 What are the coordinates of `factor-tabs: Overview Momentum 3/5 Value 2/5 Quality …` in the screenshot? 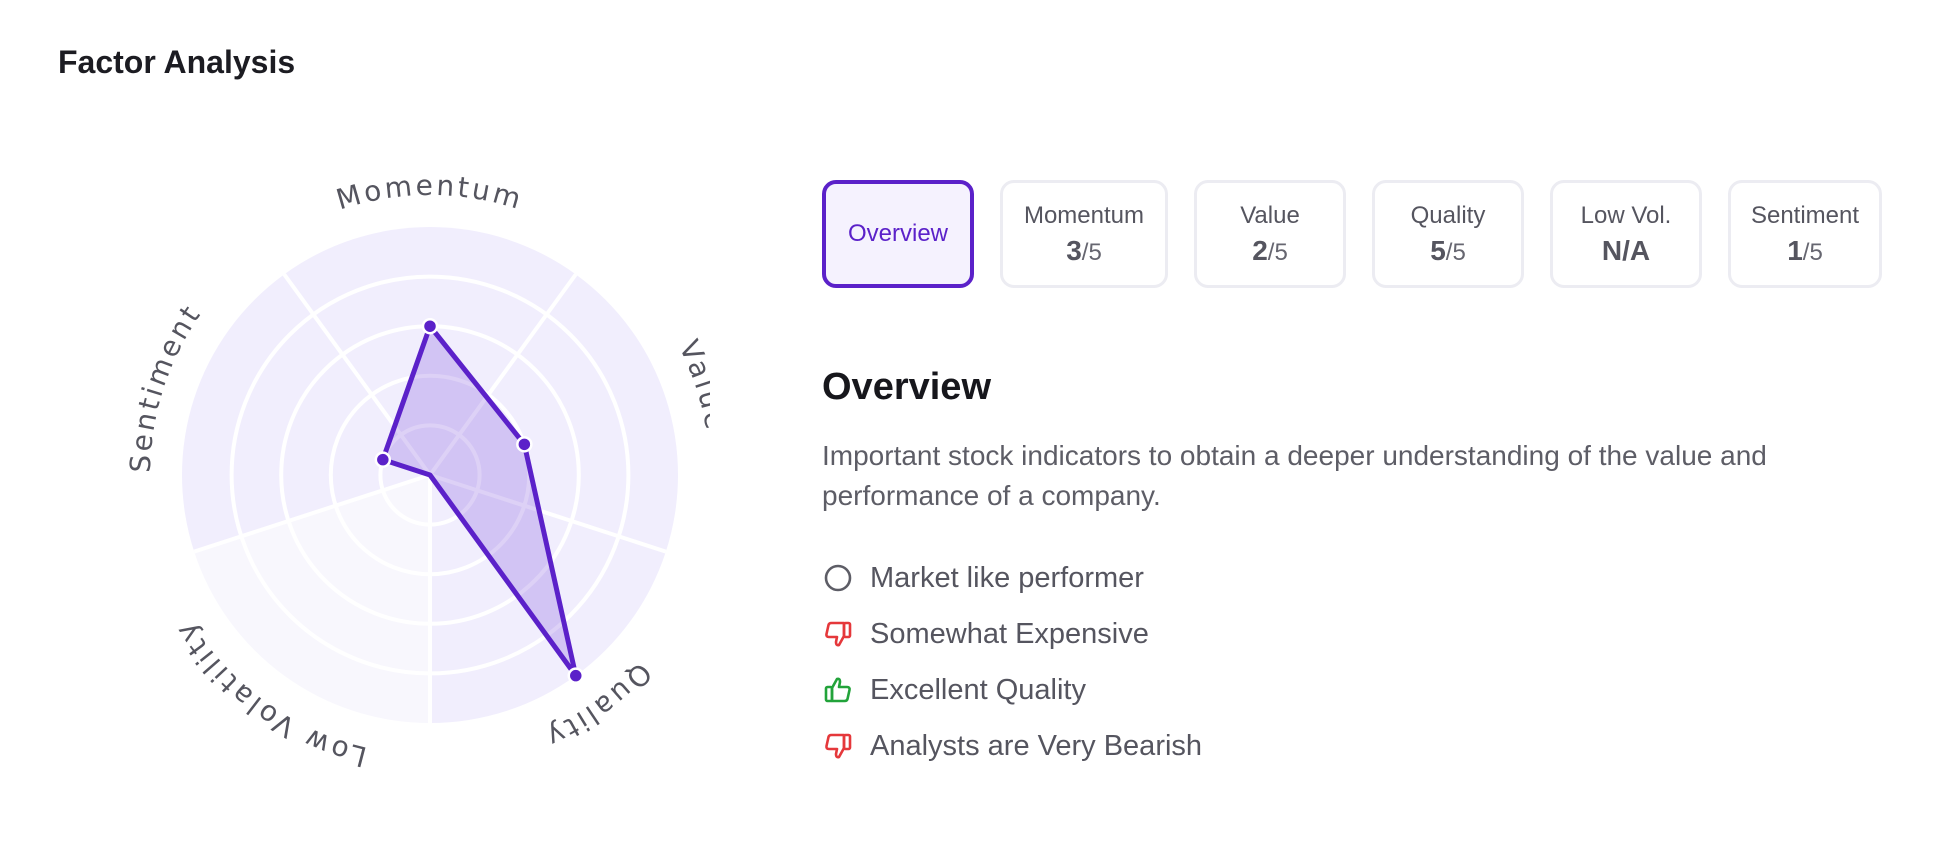 It's located at (1352, 236).